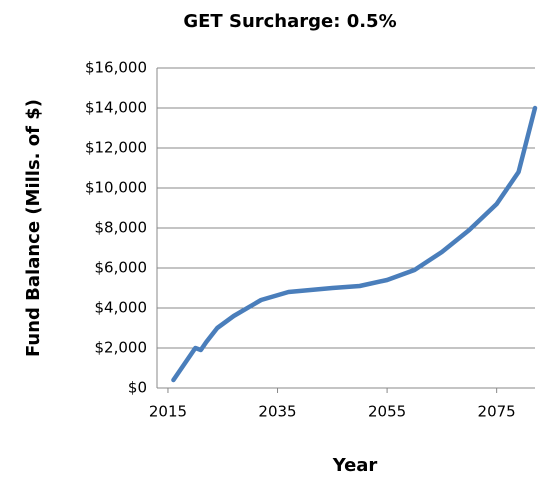 The height and width of the screenshot is (486, 539). What do you see at coordinates (121, 228) in the screenshot?
I see `y-tick-label: $8,000` at bounding box center [121, 228].